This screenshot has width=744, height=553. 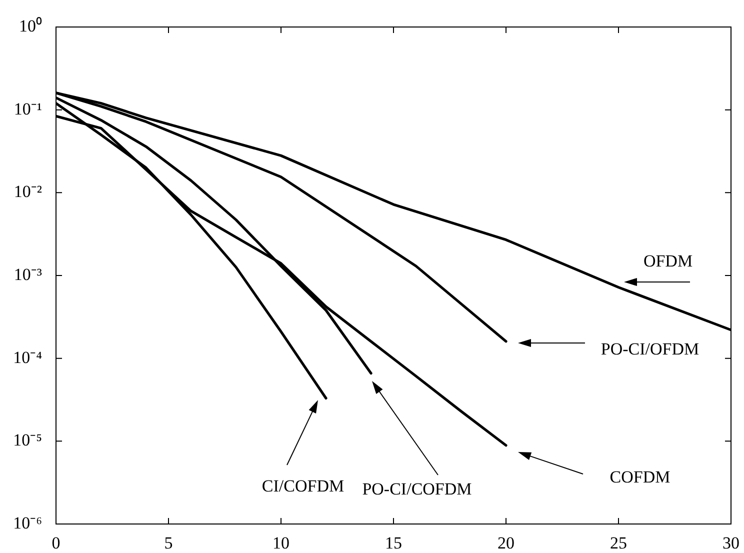 What do you see at coordinates (168, 543) in the screenshot?
I see `x-tick-label: 5` at bounding box center [168, 543].